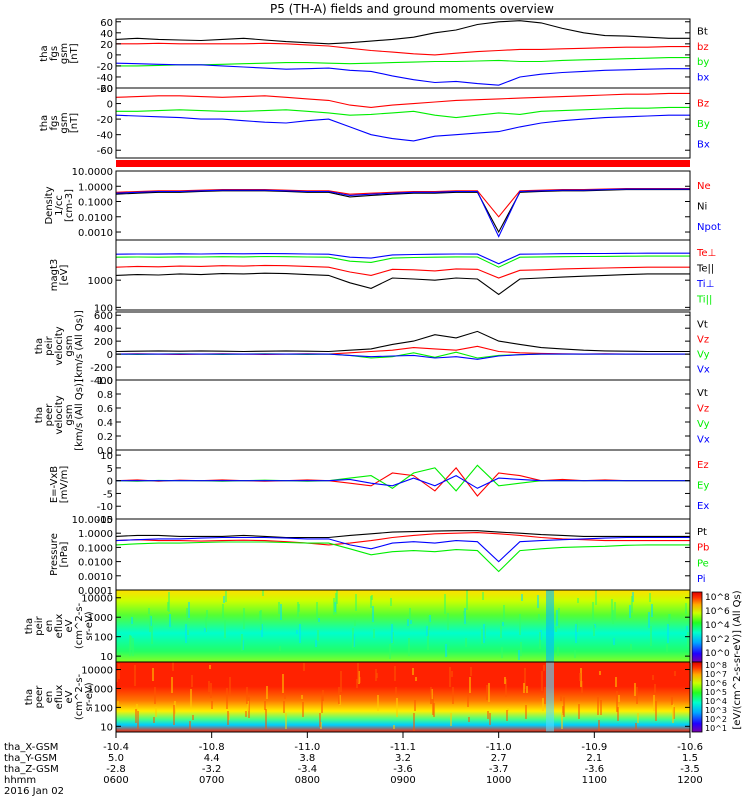 The height and width of the screenshot is (800, 750). What do you see at coordinates (697, 697) in the screenshot?
I see `colorbar-bottom` at bounding box center [697, 697].